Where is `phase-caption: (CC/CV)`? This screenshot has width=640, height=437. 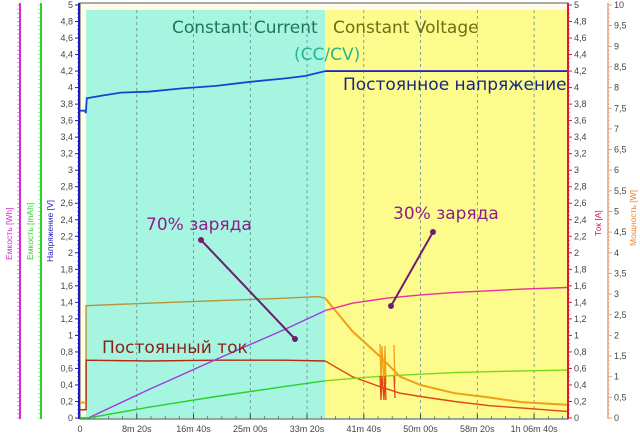 phase-caption: (CC/CV) is located at coordinates (327, 55).